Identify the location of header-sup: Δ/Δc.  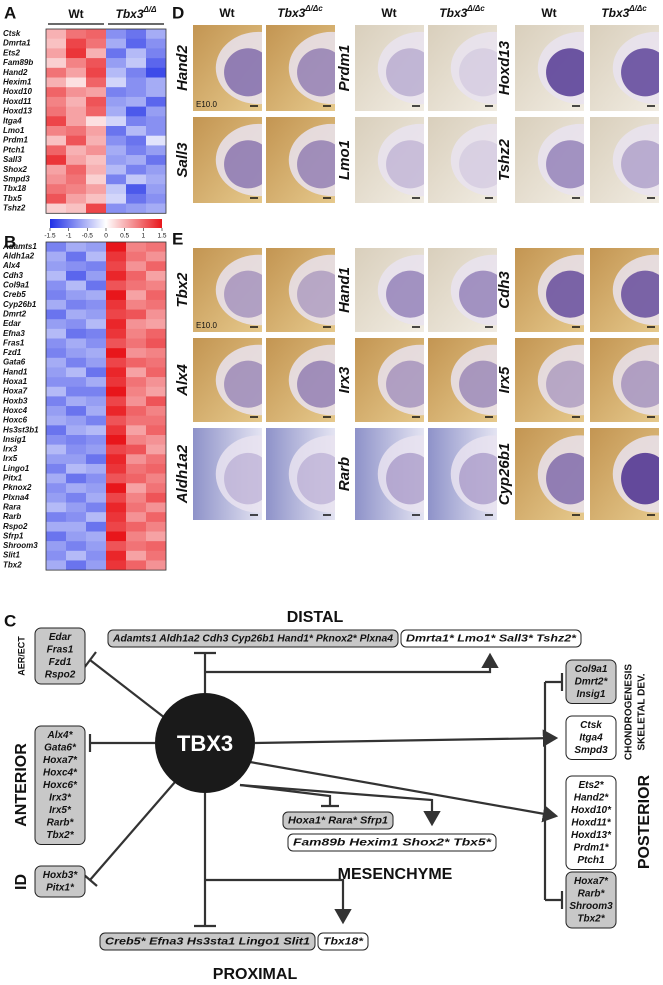
(313, 8).